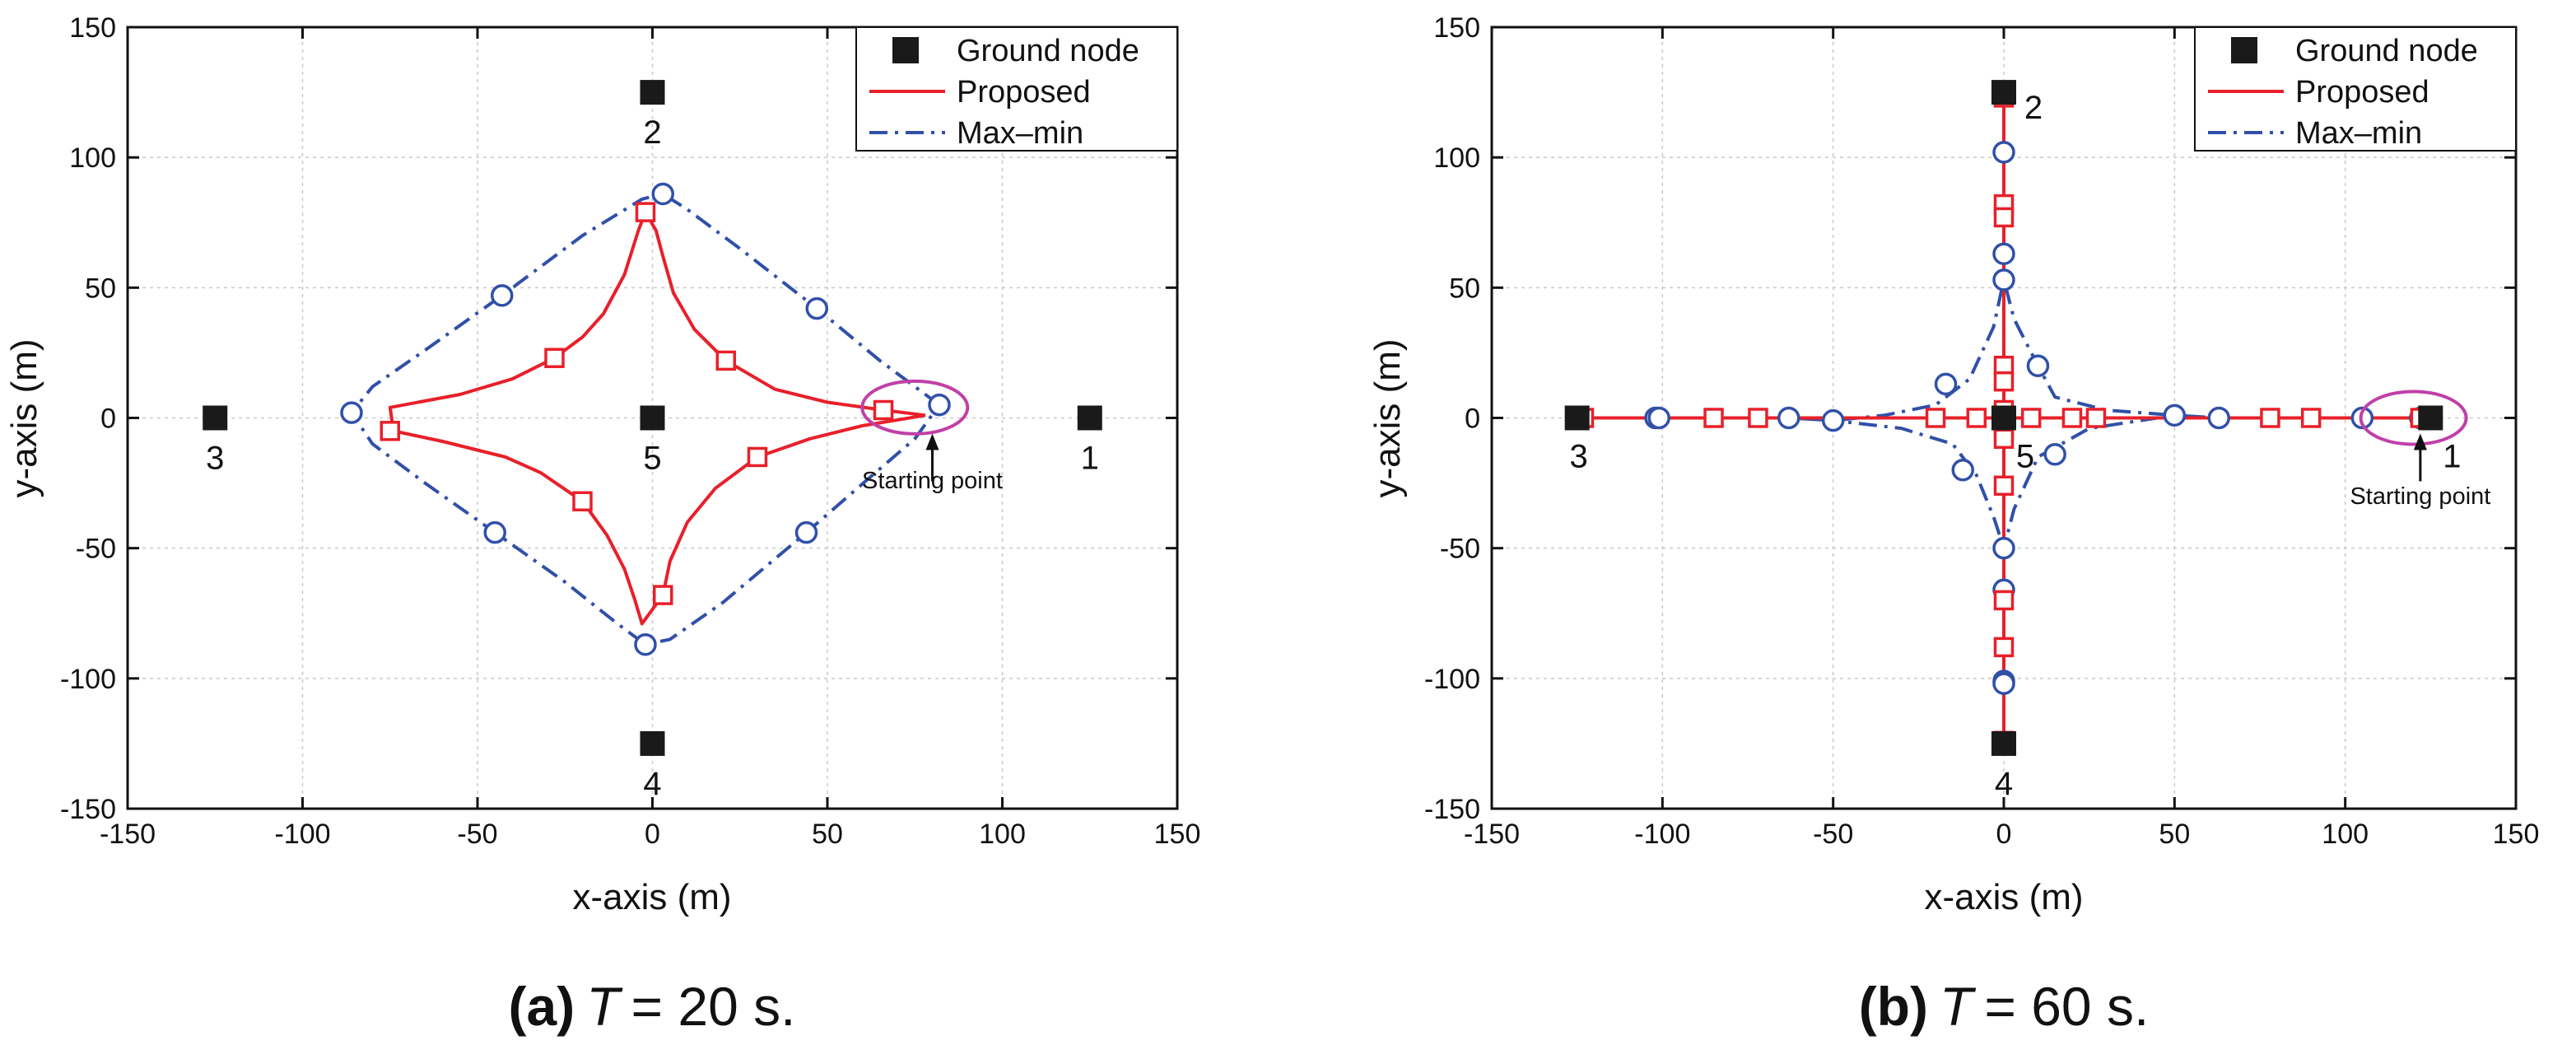 This screenshot has height=1045, width=2576. Describe the element at coordinates (1020, 133) in the screenshot. I see `legend-label-max-min: Max–min` at that location.